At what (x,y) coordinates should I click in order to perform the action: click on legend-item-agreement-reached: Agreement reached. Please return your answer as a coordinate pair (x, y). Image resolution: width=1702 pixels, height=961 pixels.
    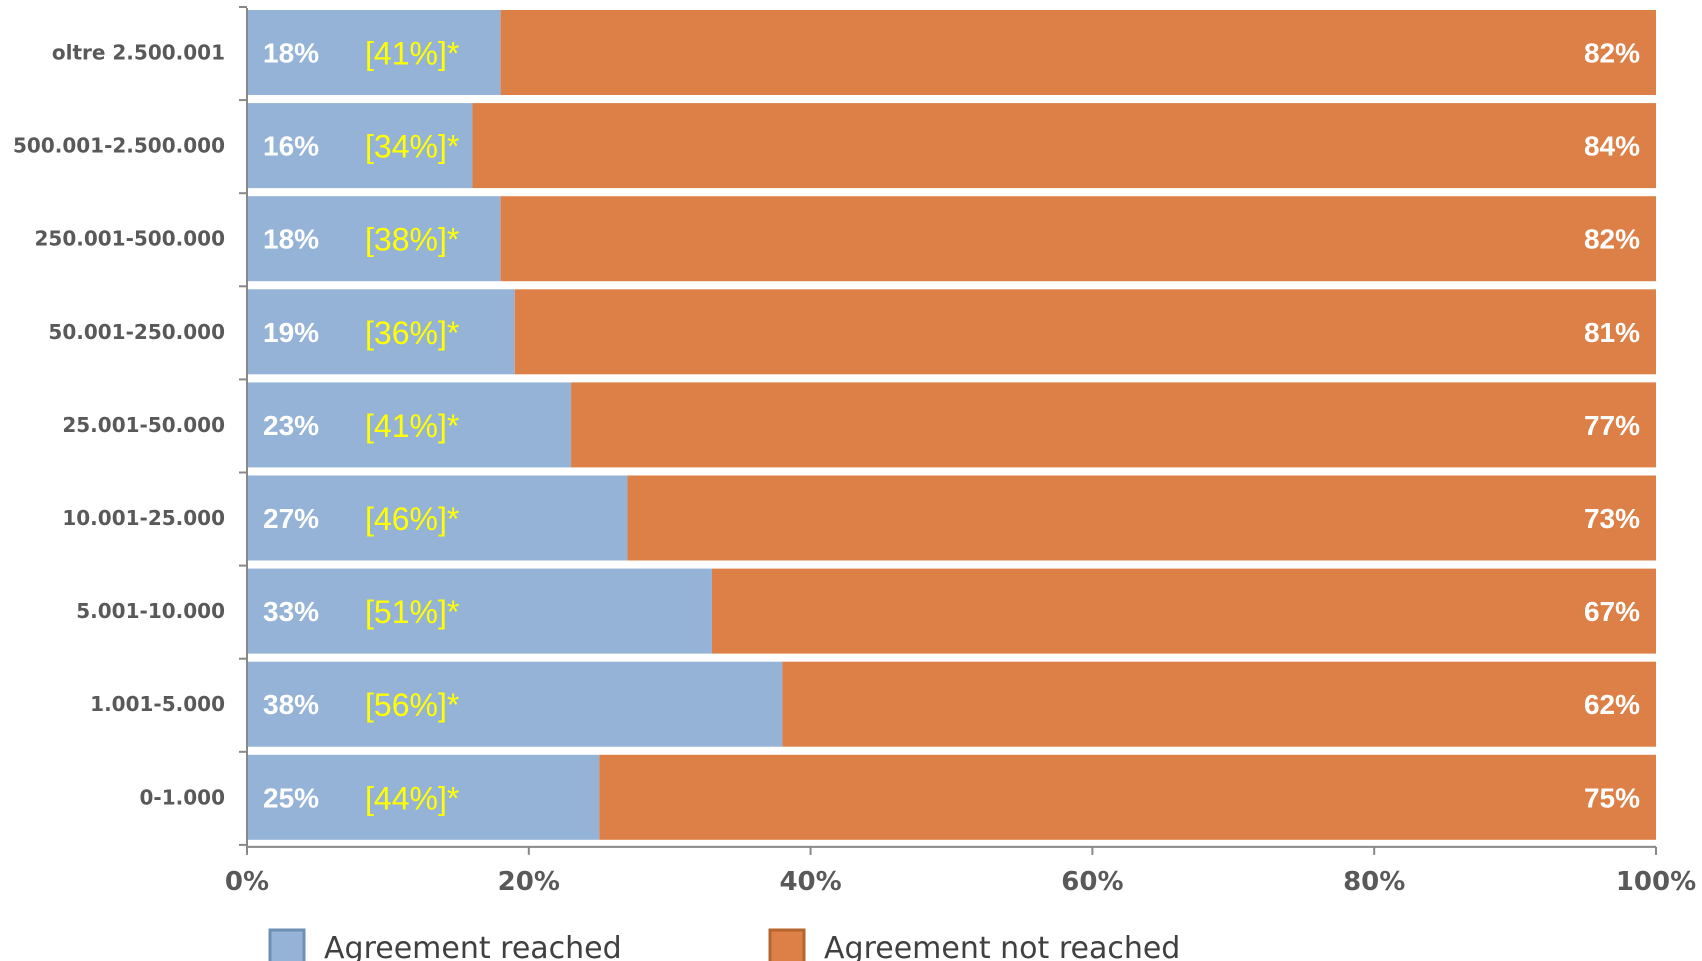
    Looking at the image, I should click on (445, 944).